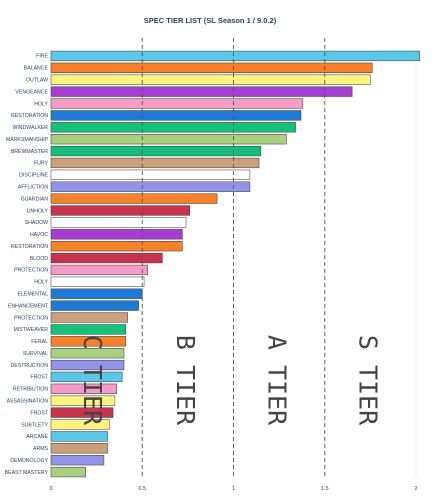 This screenshot has height=500, width=443. I want to click on category-label-16: RESTORATION, so click(29, 247).